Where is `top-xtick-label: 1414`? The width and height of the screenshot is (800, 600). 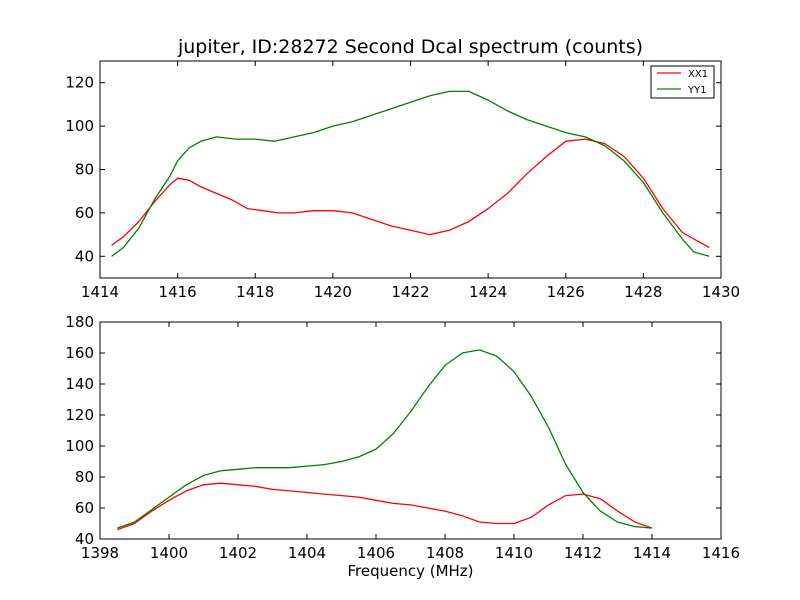
top-xtick-label: 1414 is located at coordinates (100, 292).